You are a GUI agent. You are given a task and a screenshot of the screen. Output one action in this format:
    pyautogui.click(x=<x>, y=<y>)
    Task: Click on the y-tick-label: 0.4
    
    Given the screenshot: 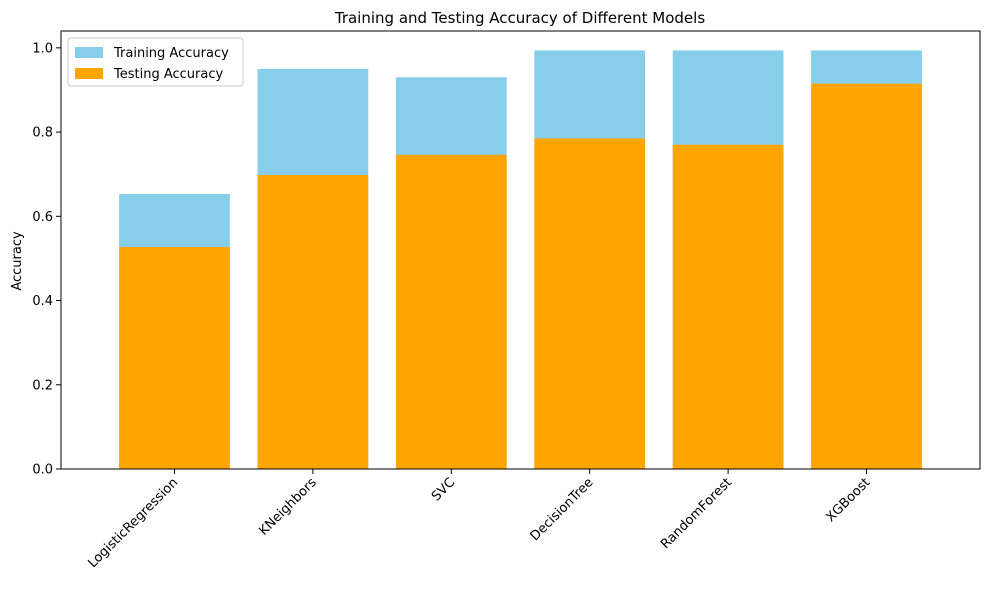 What is the action you would take?
    pyautogui.click(x=42, y=301)
    